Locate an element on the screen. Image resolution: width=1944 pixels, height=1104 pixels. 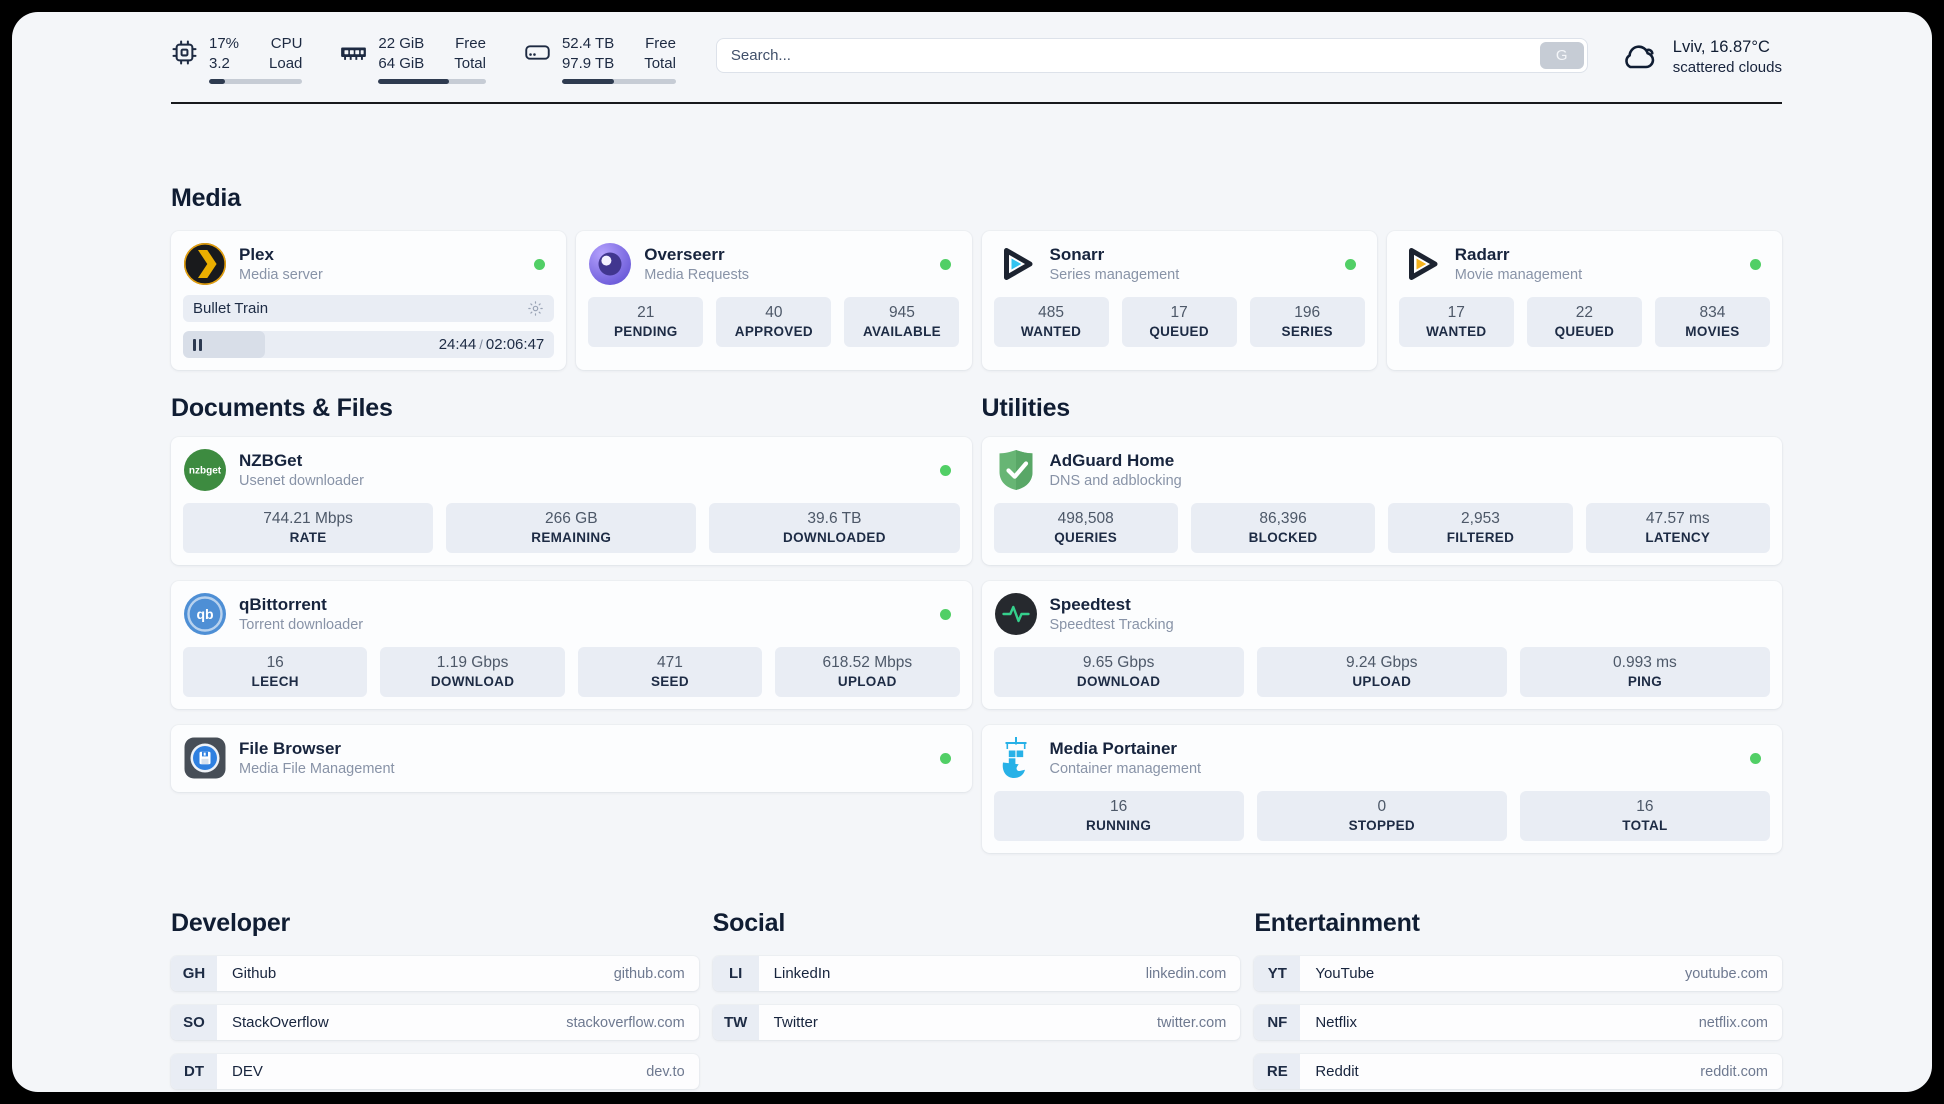
bookmark-linkedin: LI LinkedIn linkedin.com is located at coordinates (976, 973).